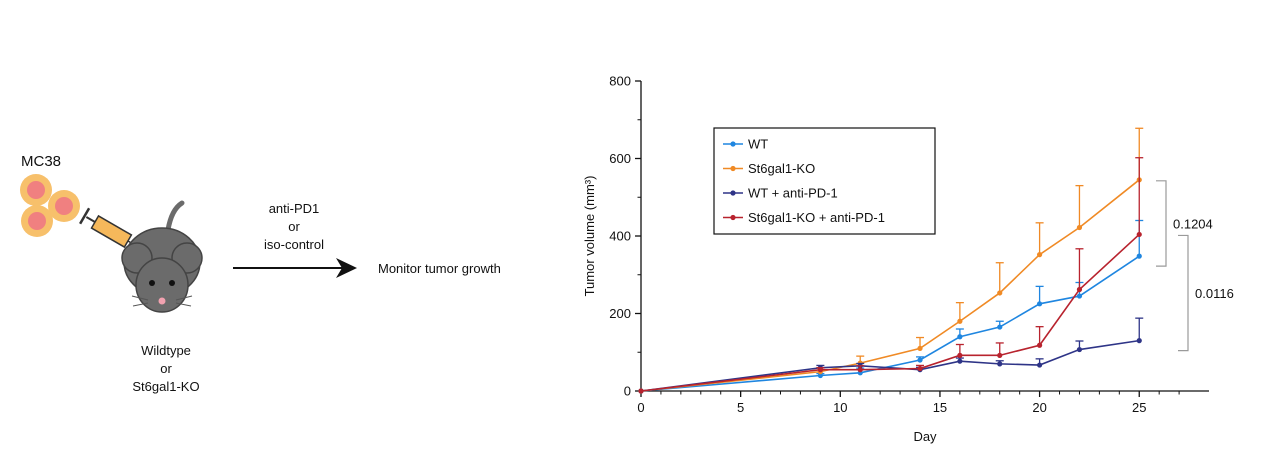  I want to click on x-tick-label: 25, so click(1139, 407).